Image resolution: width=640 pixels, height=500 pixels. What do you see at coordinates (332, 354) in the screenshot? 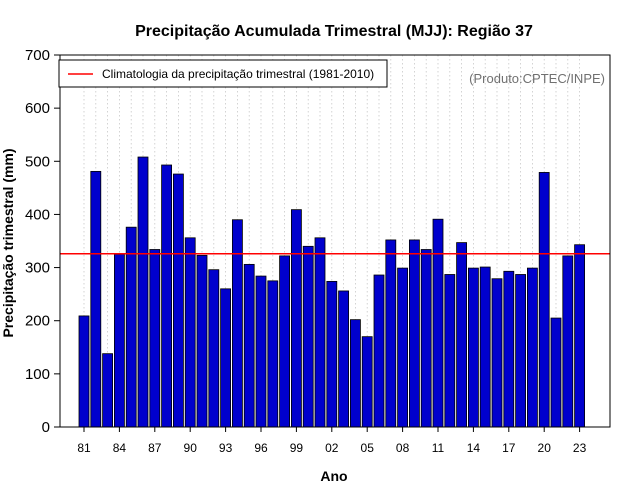
I see `bar-2002` at bounding box center [332, 354].